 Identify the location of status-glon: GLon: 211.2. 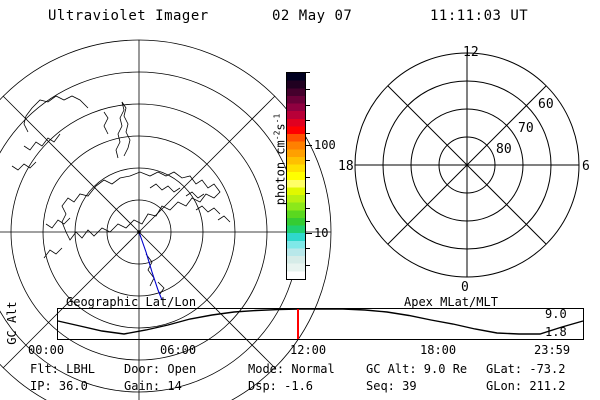
(526, 386).